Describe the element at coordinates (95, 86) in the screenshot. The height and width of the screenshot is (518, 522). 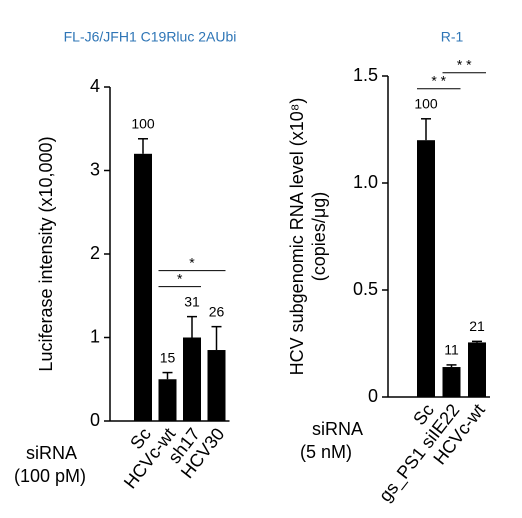
I see `y-tick-label: 4` at that location.